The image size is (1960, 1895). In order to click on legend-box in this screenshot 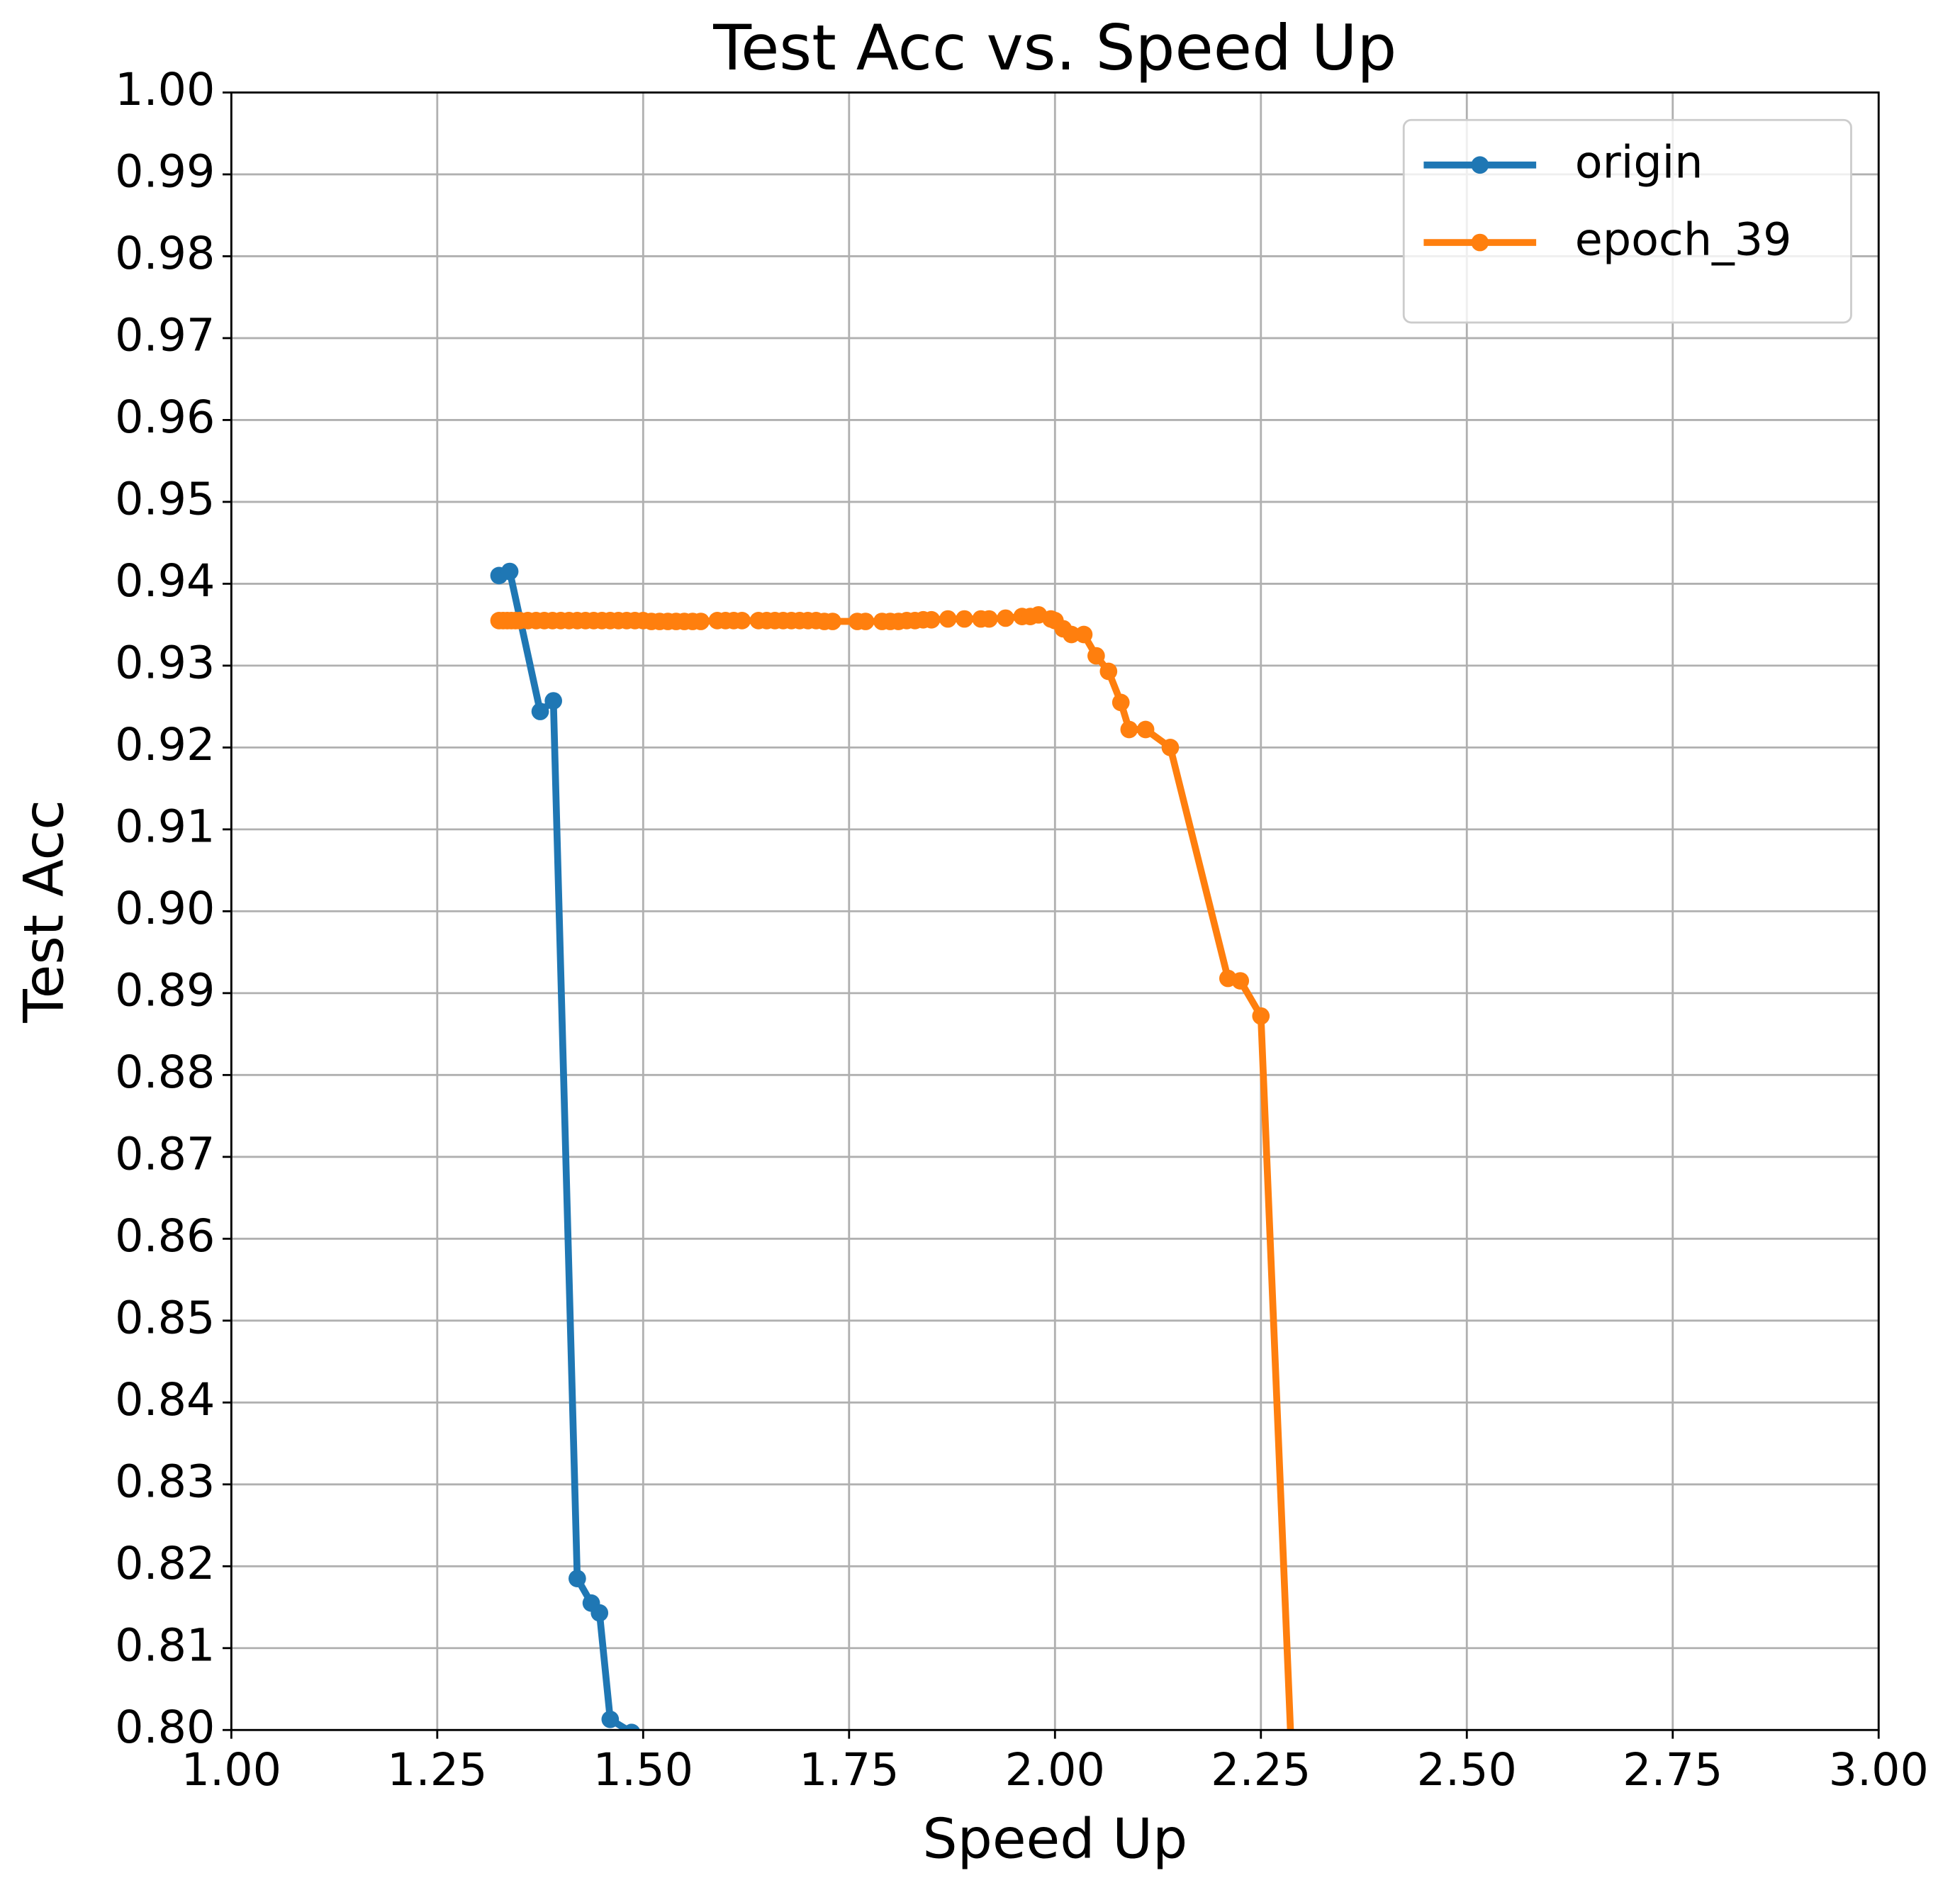, I will do `click(1627, 221)`.